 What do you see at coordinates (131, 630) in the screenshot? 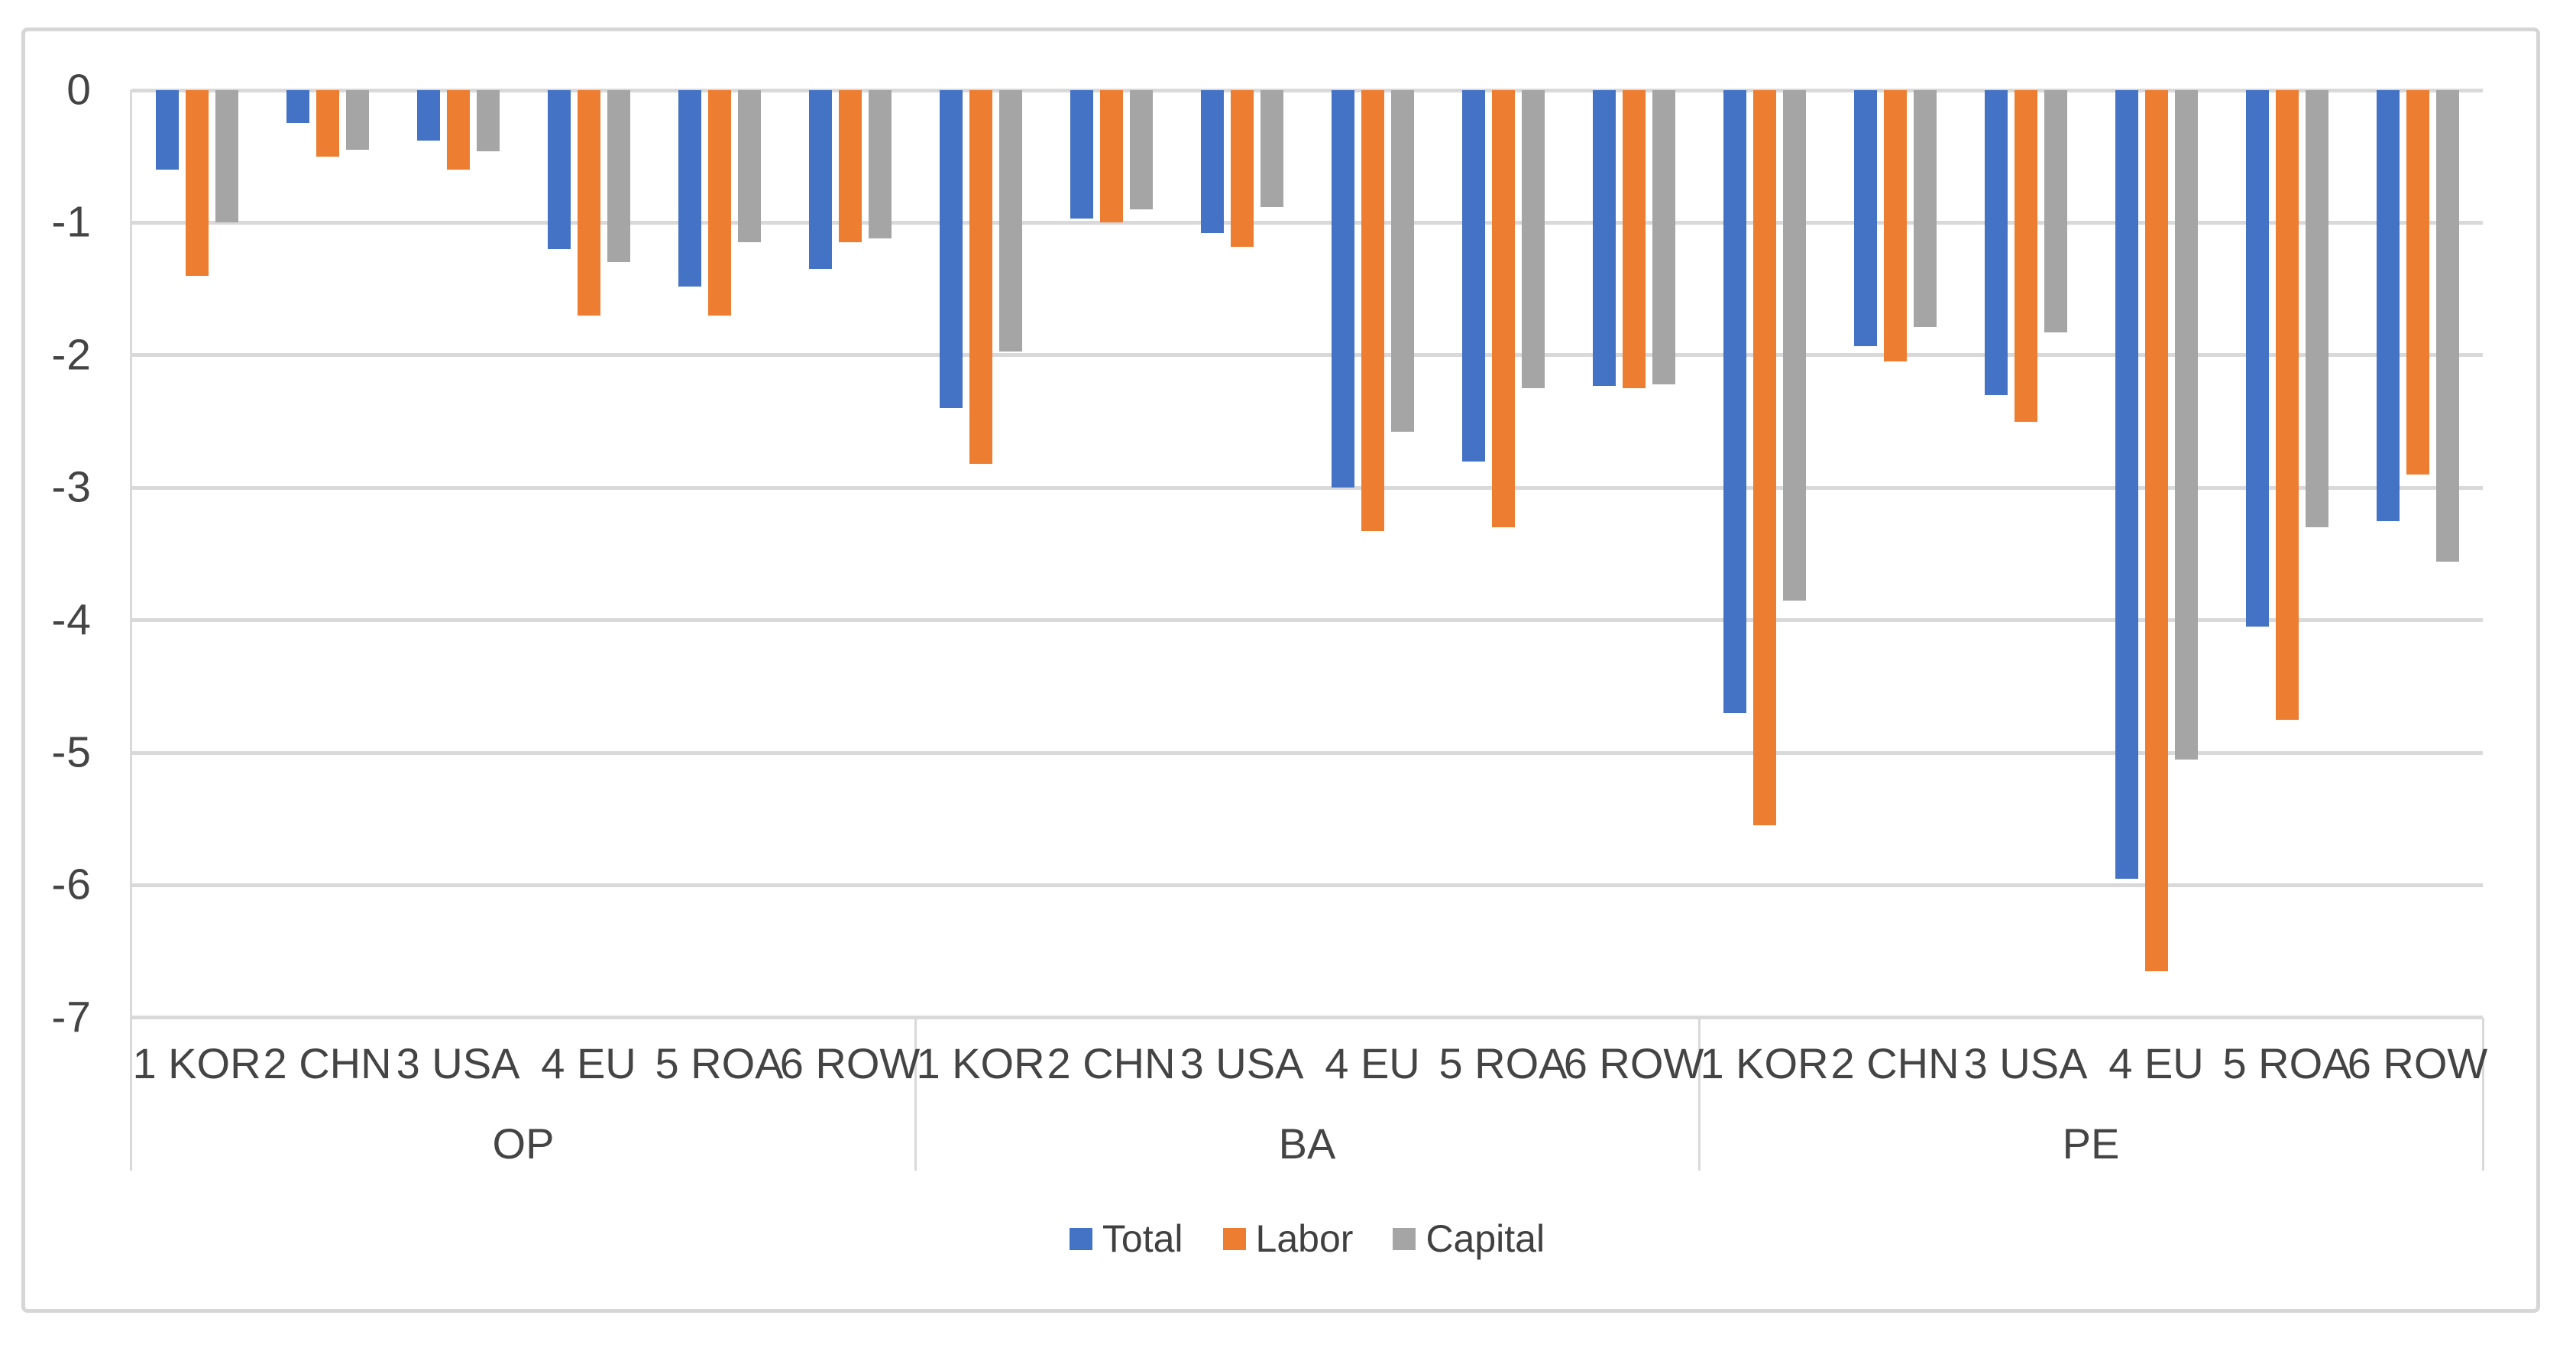
I see `y-axis-line` at bounding box center [131, 630].